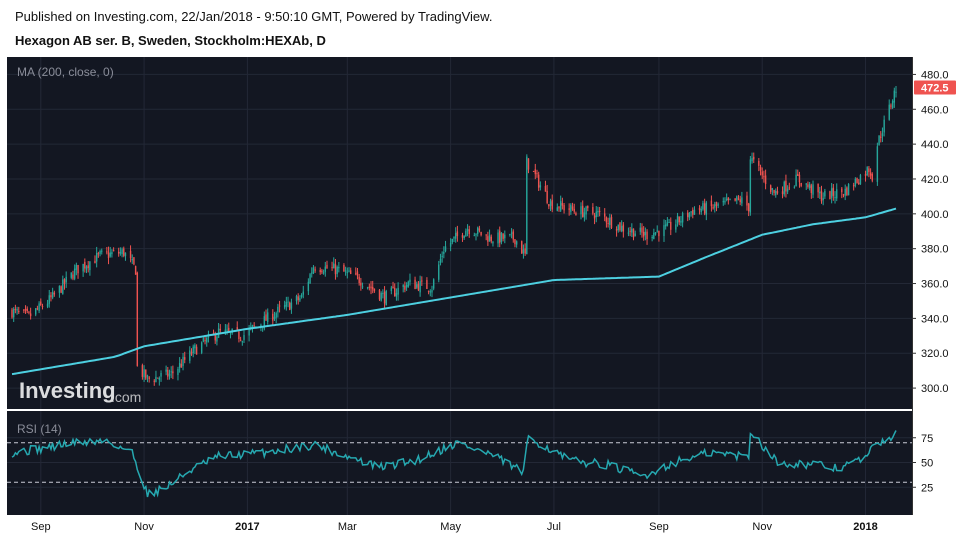 This screenshot has width=960, height=540. What do you see at coordinates (927, 439) in the screenshot?
I see `rsi-tick-label: 75` at bounding box center [927, 439].